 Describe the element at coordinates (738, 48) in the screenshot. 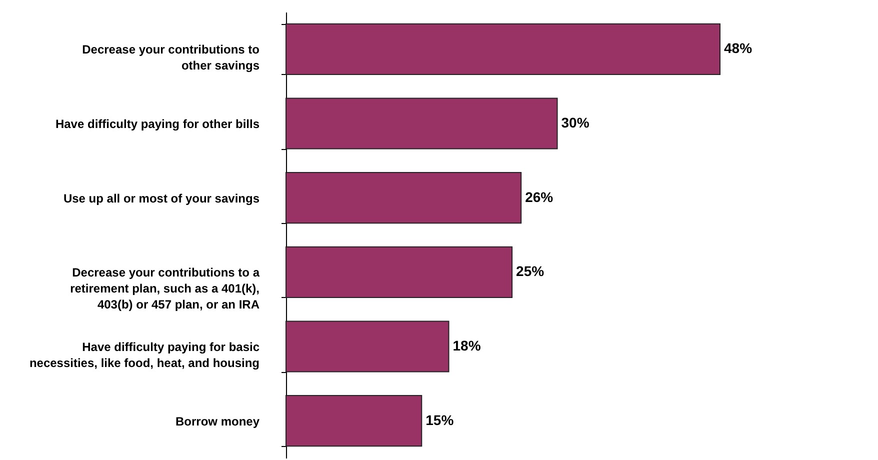

I see `data-label: 48%` at that location.